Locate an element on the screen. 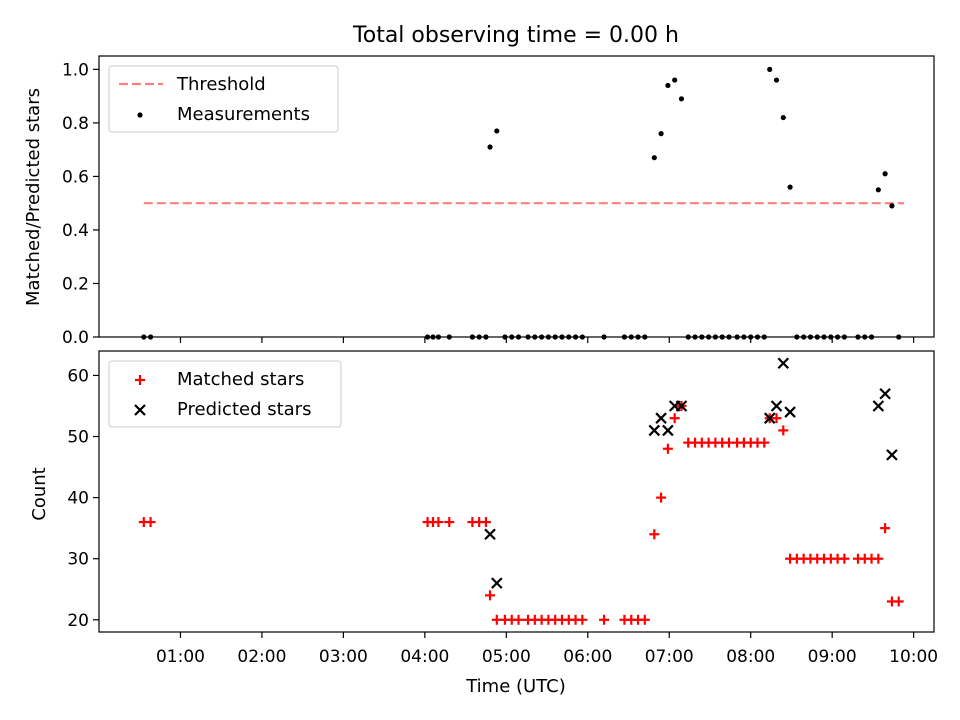 The image size is (960, 720). measurements-legend-swatch is located at coordinates (140, 115).